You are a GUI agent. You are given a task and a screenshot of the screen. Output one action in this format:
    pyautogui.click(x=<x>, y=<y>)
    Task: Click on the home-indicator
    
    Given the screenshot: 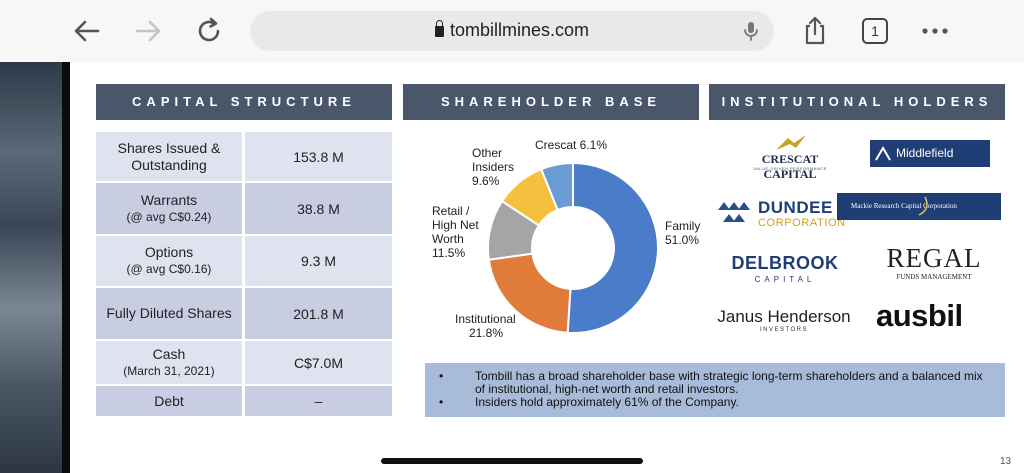 What is the action you would take?
    pyautogui.click(x=512, y=461)
    